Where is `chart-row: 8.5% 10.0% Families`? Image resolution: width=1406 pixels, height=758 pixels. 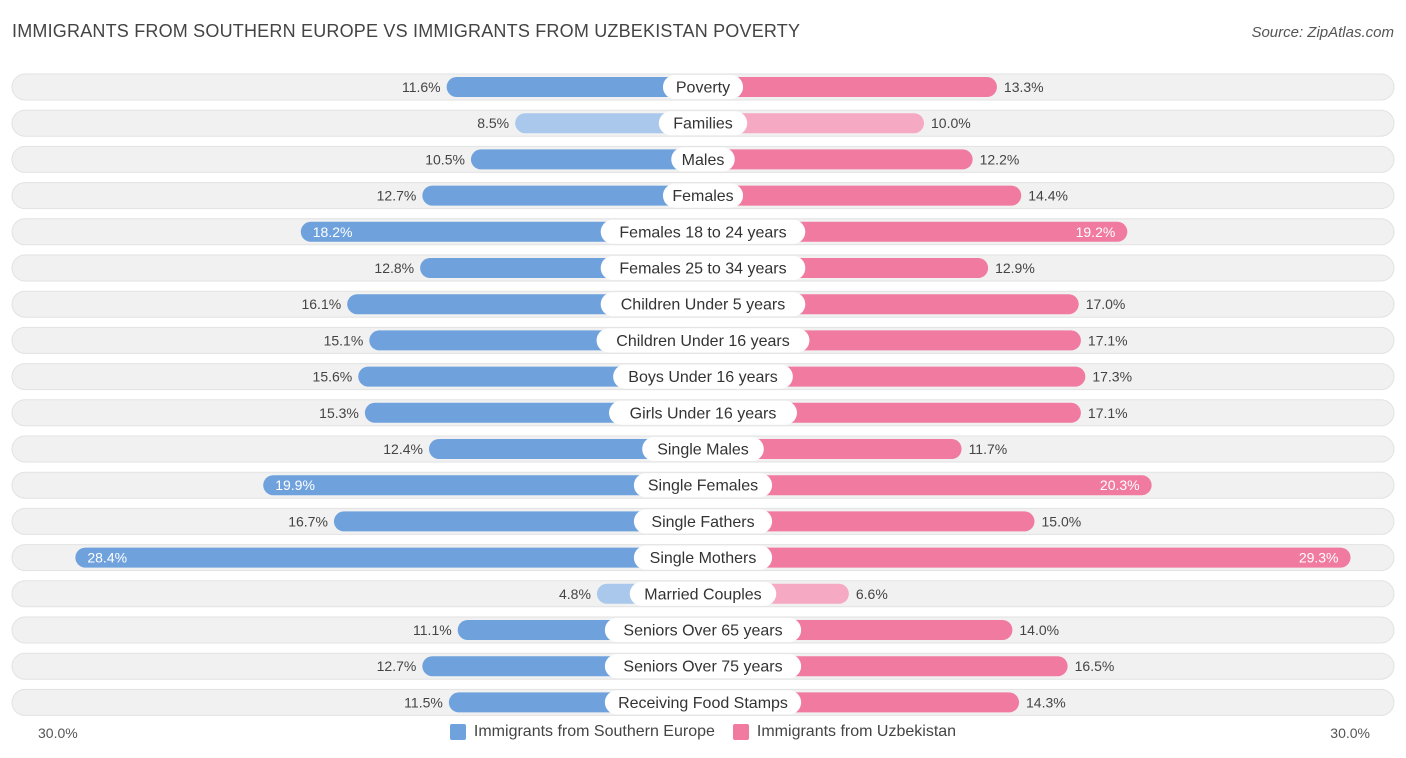 chart-row: 8.5% 10.0% Families is located at coordinates (703, 123).